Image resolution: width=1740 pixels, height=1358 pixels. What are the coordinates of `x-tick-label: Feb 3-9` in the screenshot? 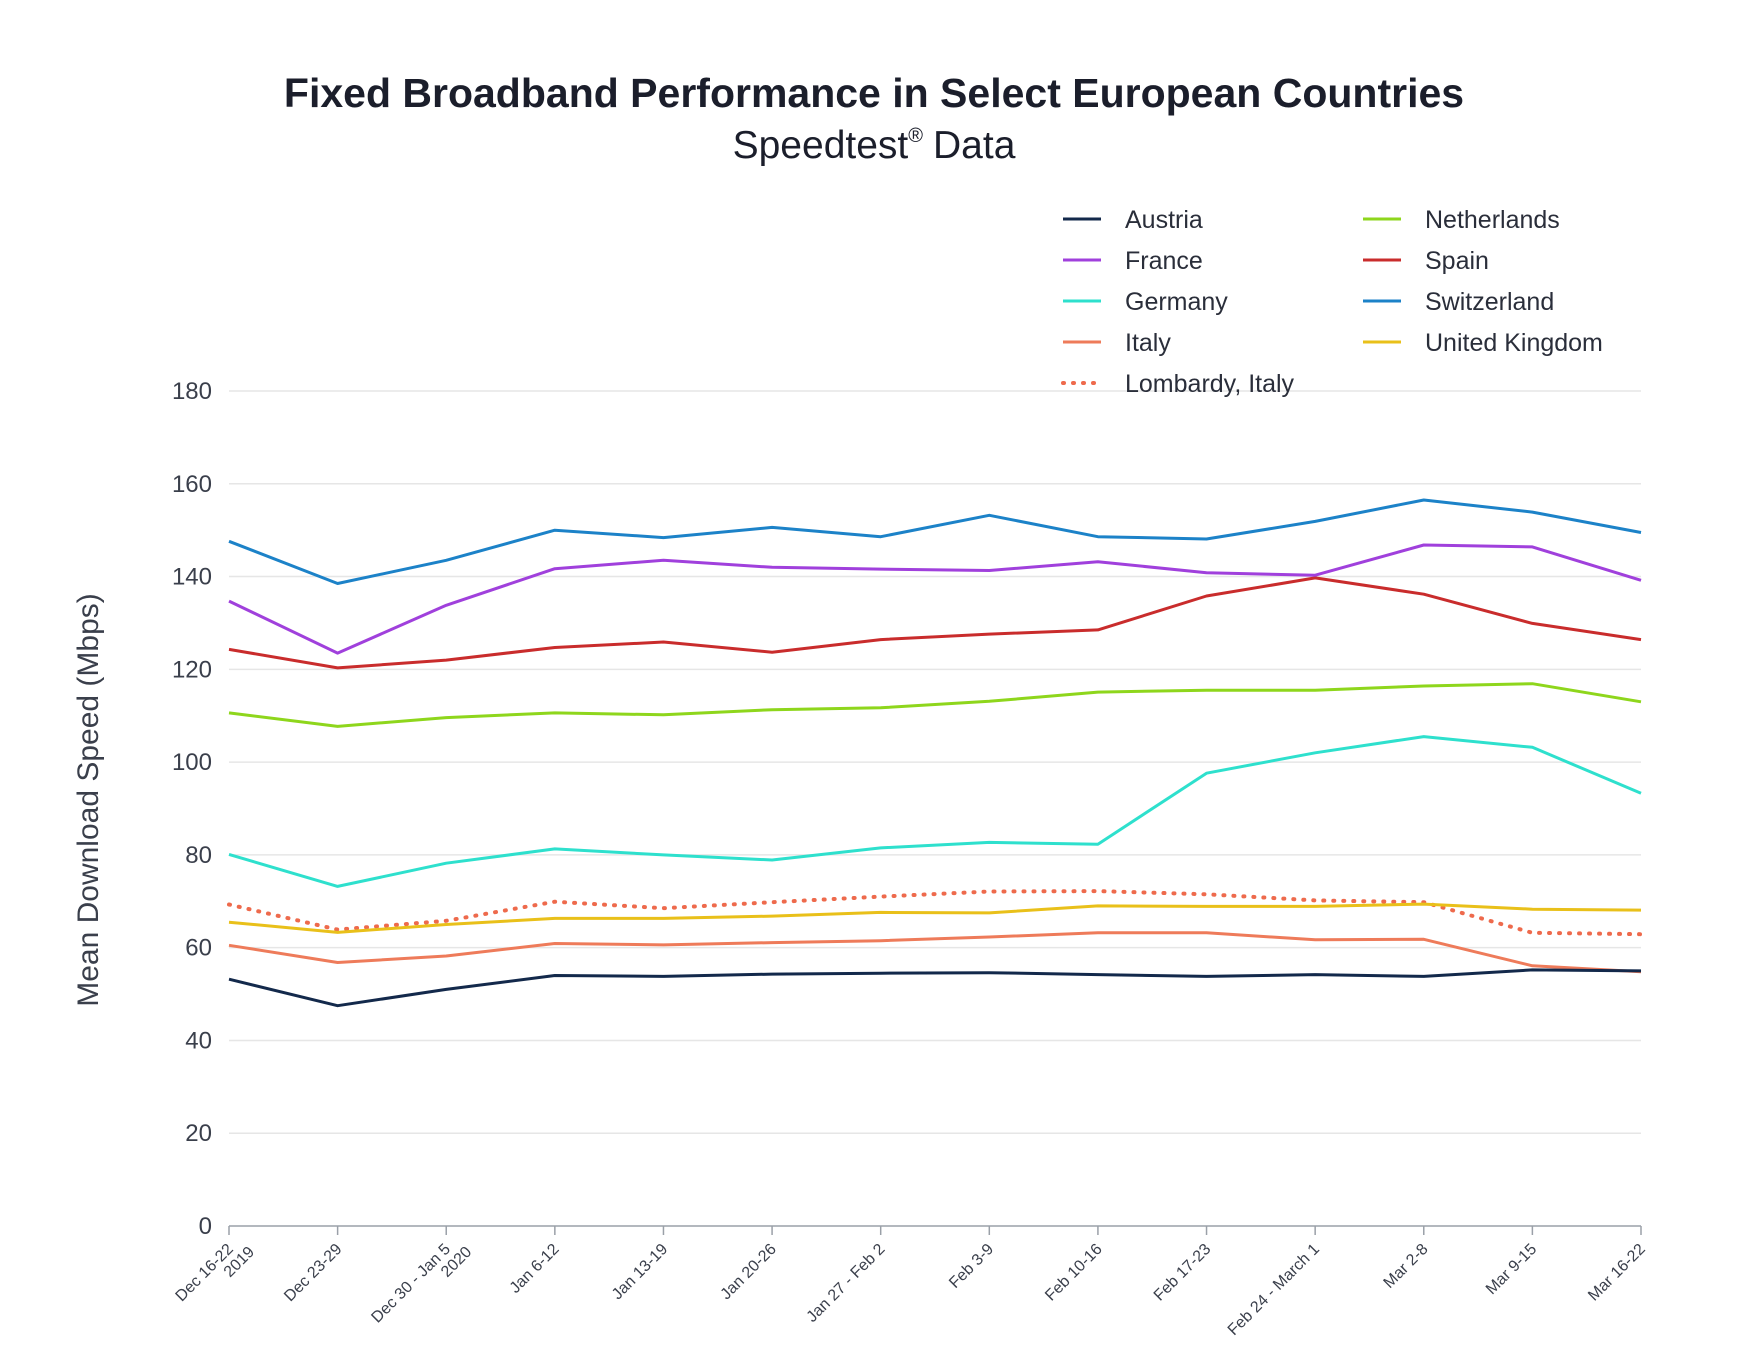 It's located at (971, 1266).